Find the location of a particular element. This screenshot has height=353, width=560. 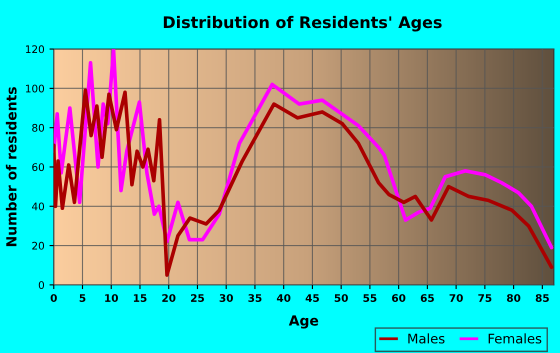

y-tick-label: 100 is located at coordinates (35, 88).